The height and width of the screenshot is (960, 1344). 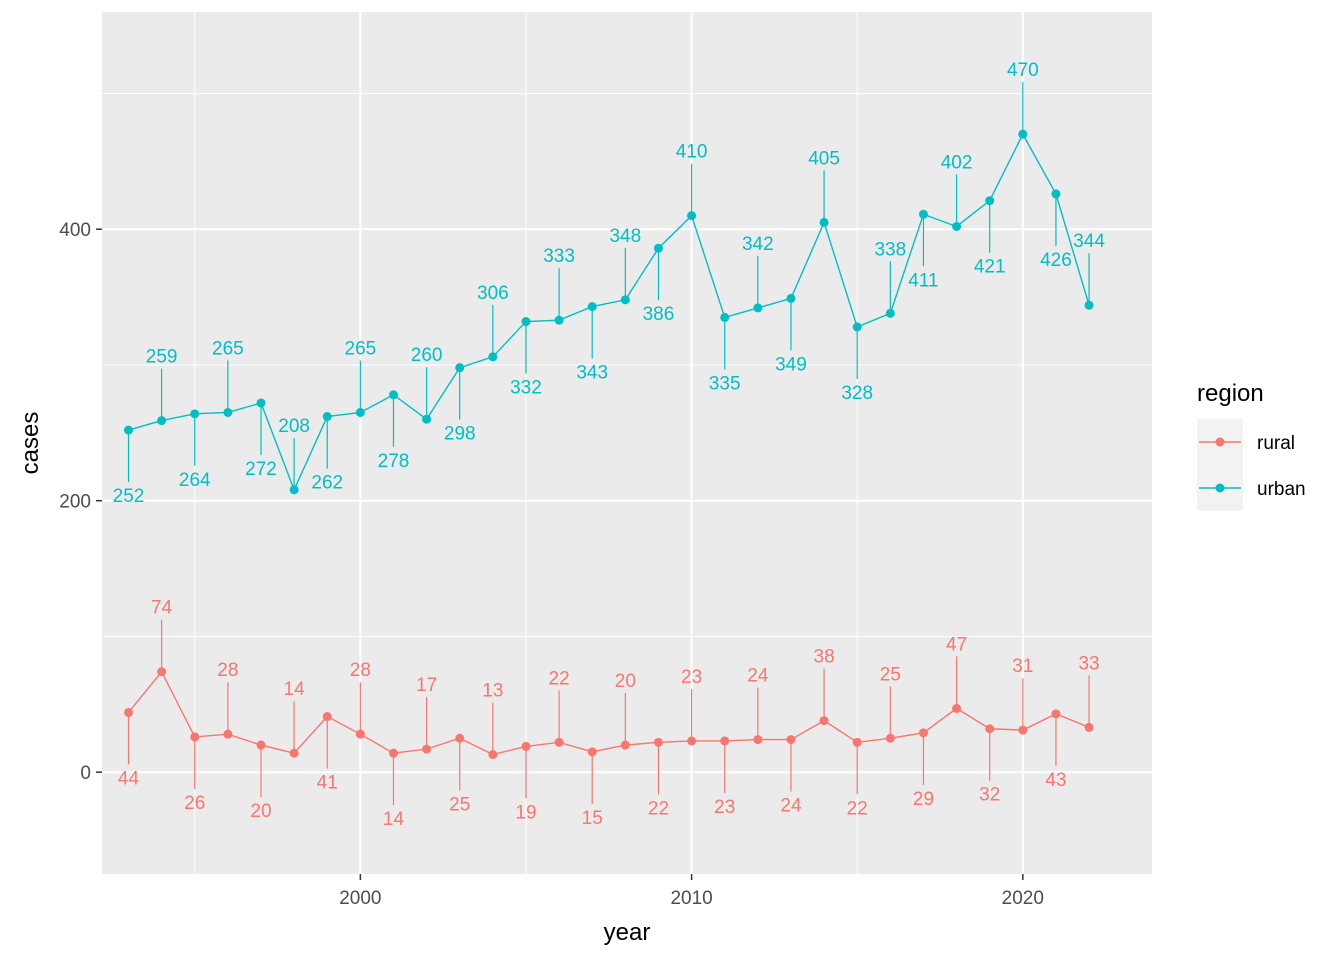 I want to click on data-label: 208, so click(x=294, y=426).